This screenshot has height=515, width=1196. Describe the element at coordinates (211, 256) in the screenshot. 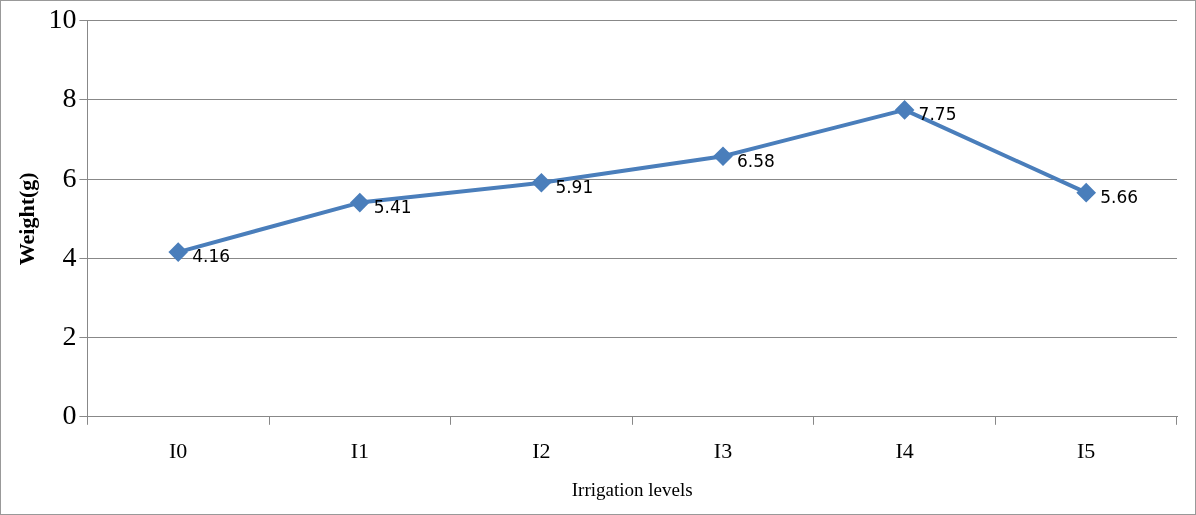

I see `data-label: 4.16` at that location.